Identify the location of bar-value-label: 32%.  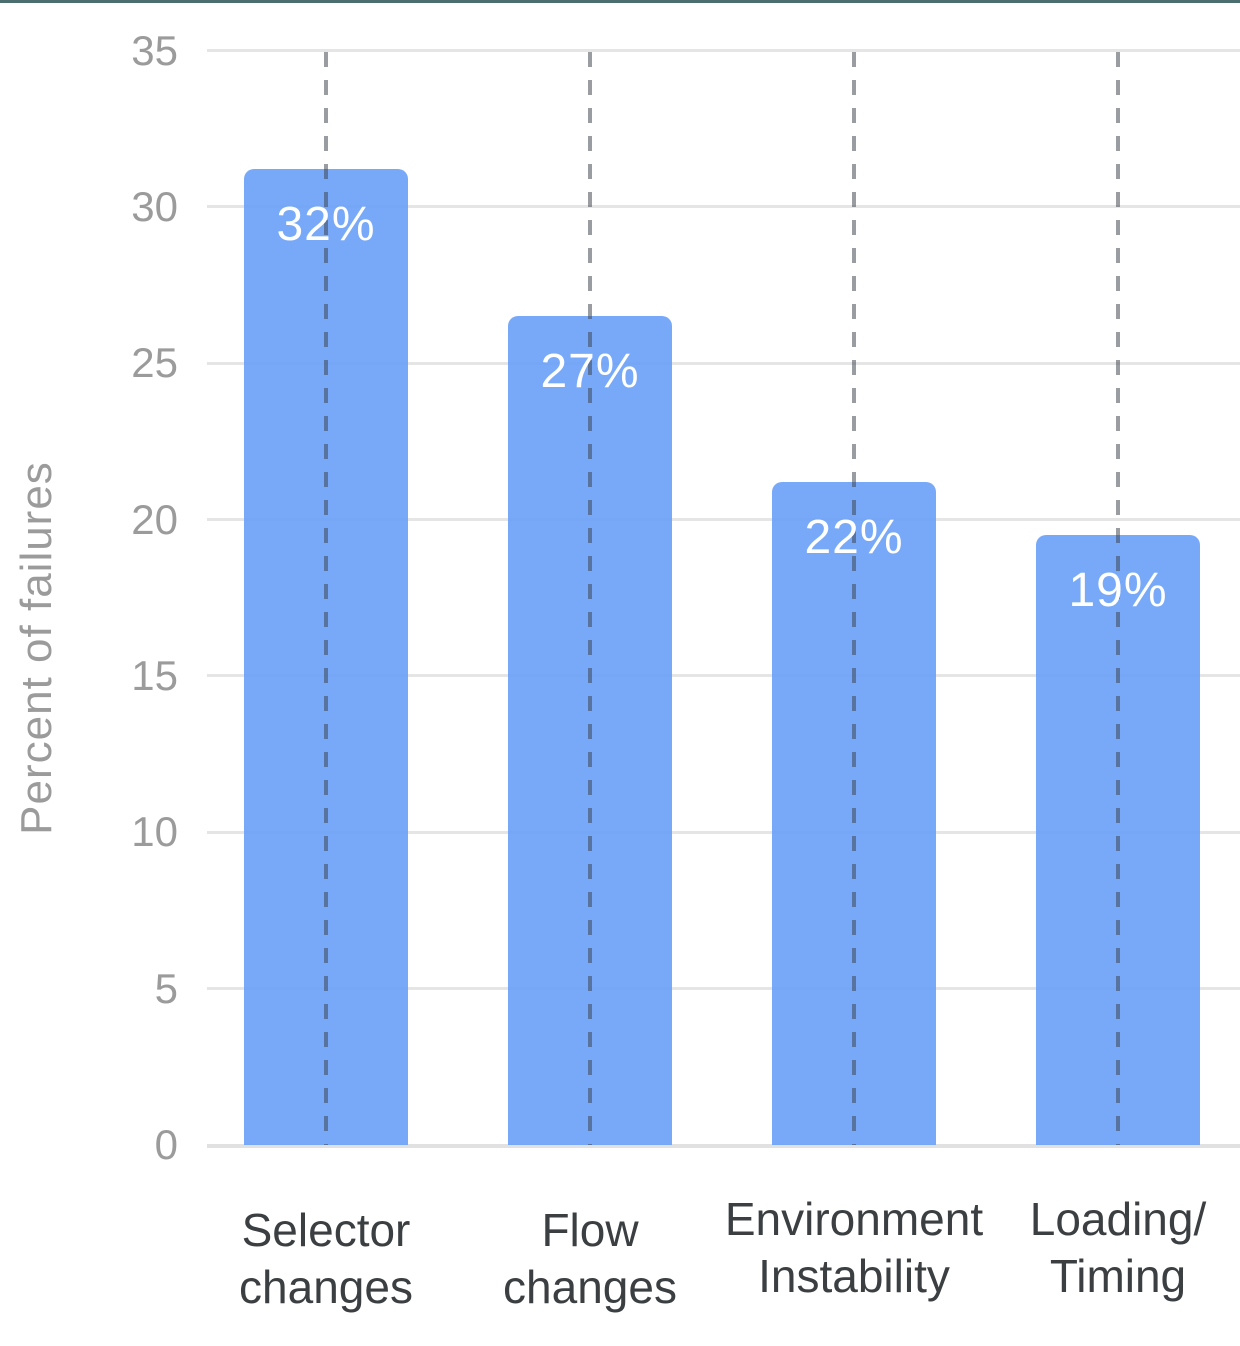
(326, 225).